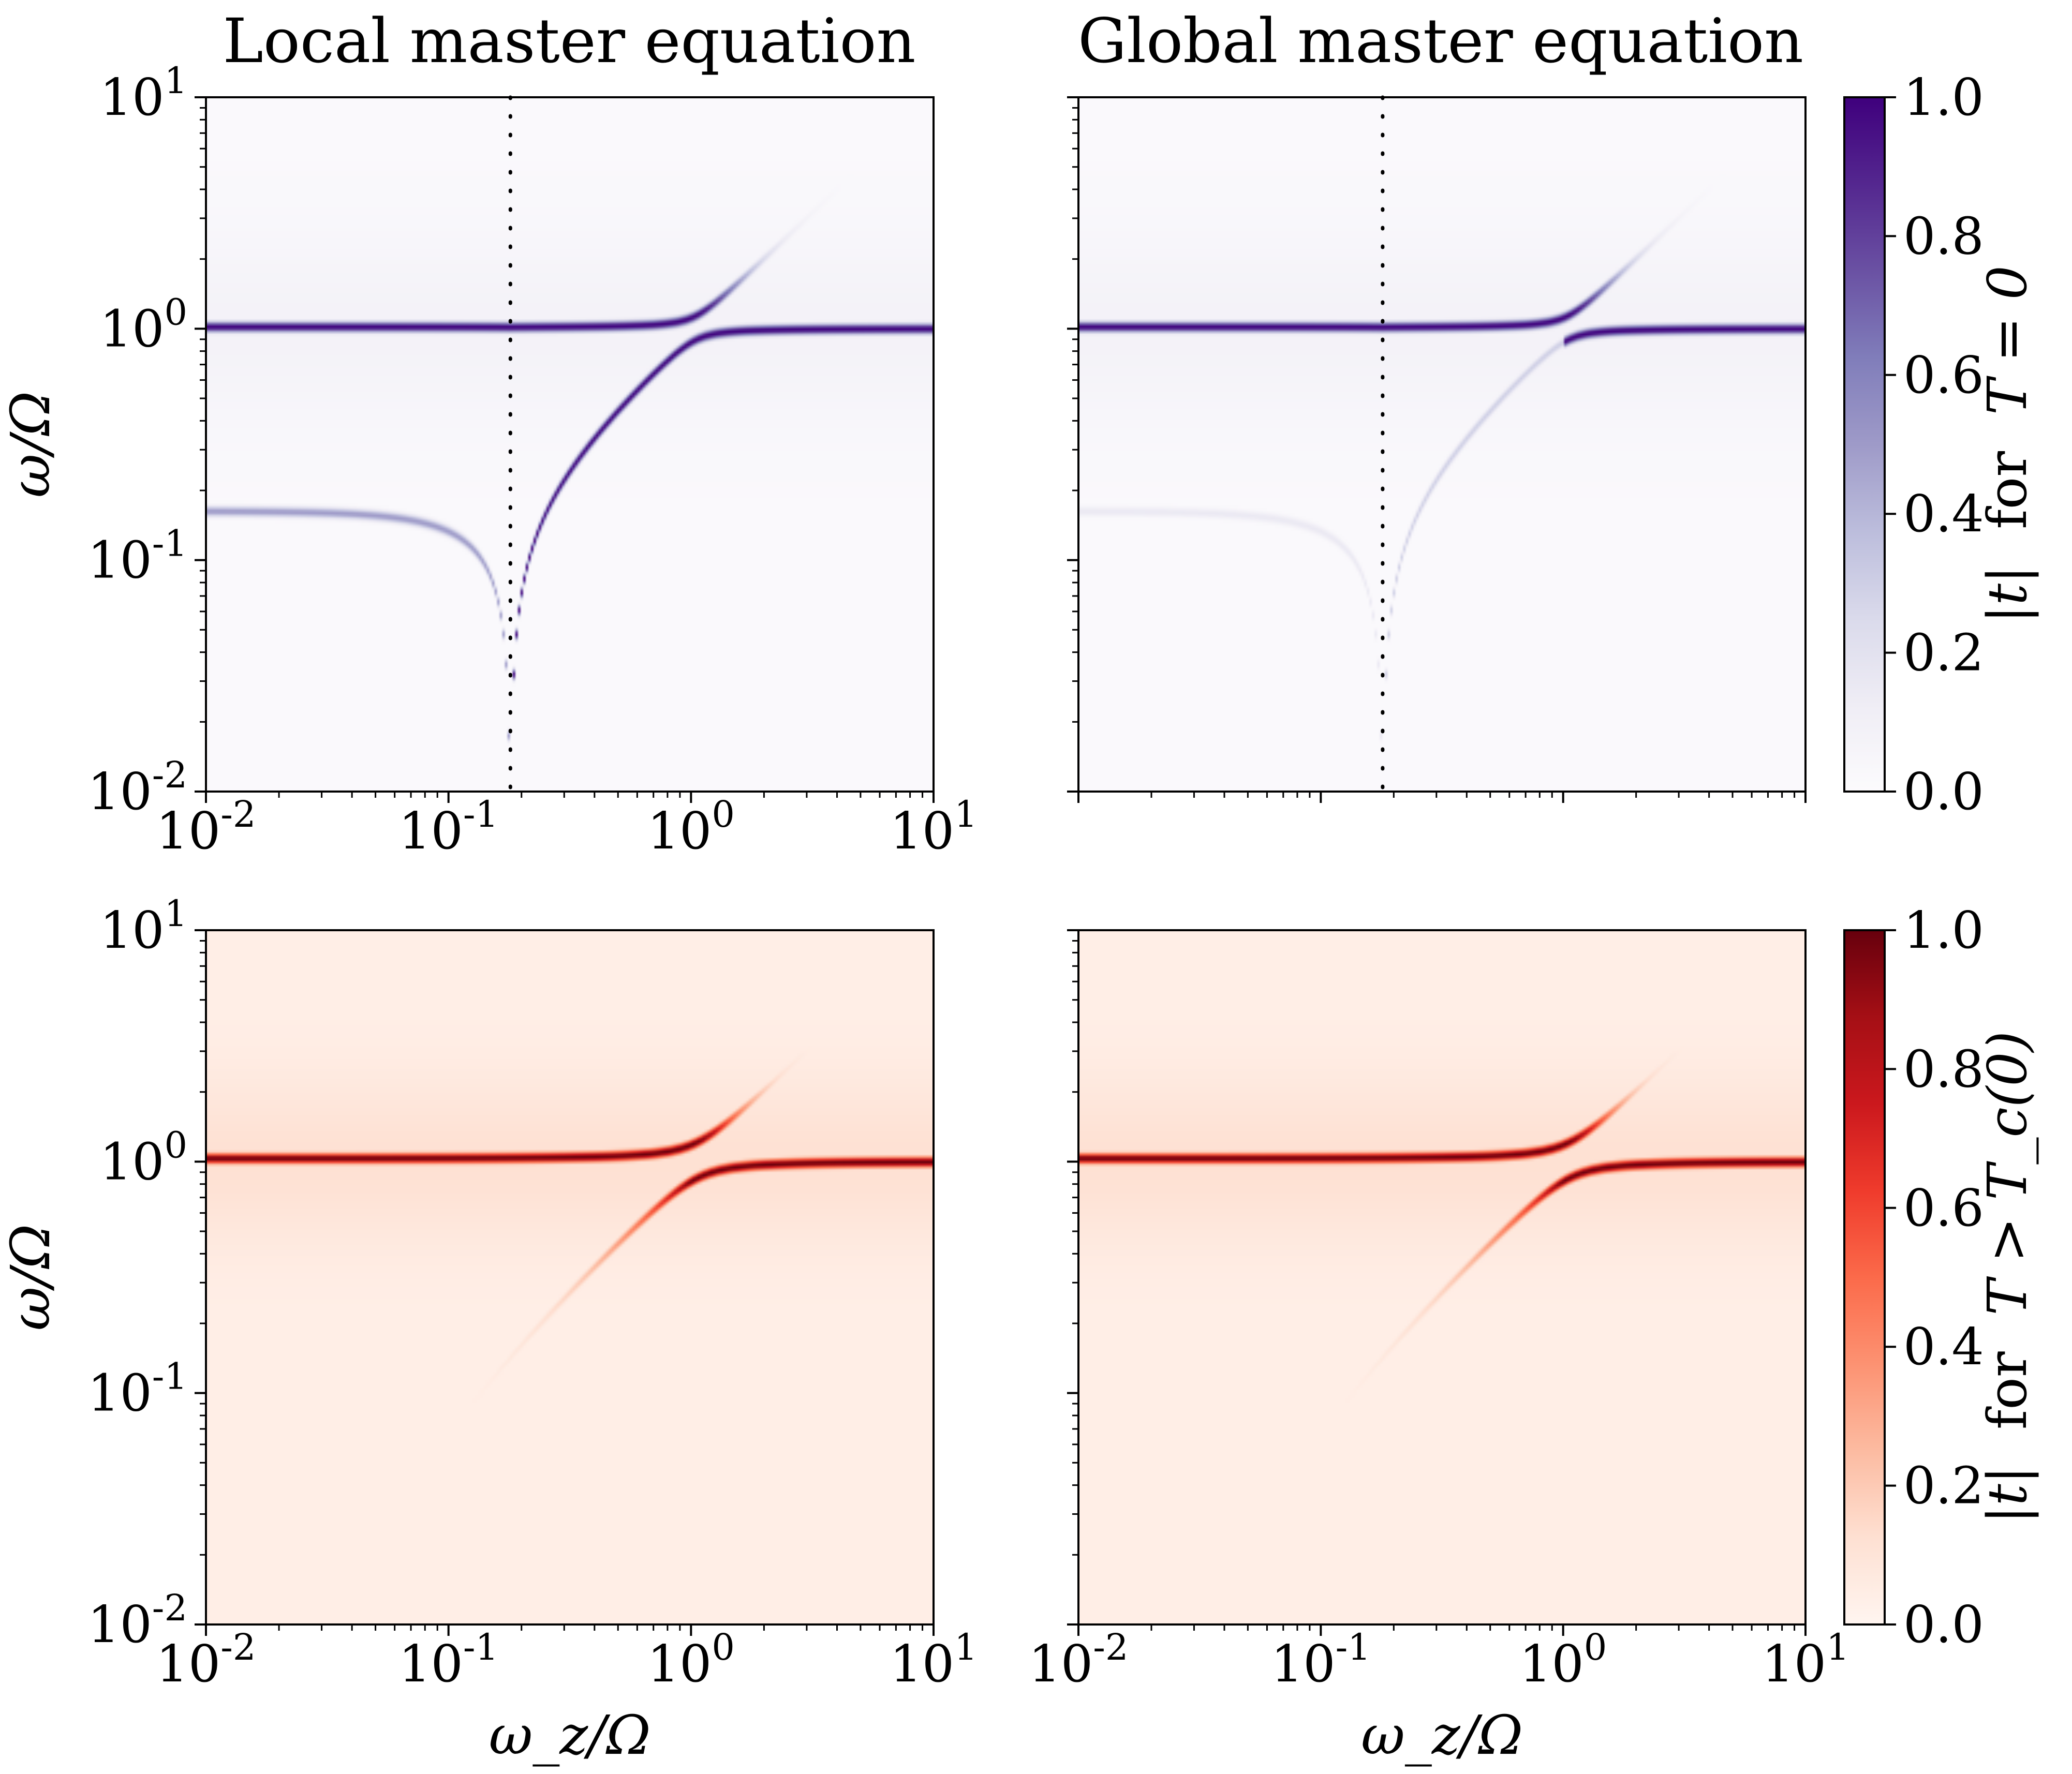 This screenshot has width=2072, height=1774. What do you see at coordinates (2008, 1277) in the screenshot?
I see `colorbar-label: |t|forT > T_c(0)` at bounding box center [2008, 1277].